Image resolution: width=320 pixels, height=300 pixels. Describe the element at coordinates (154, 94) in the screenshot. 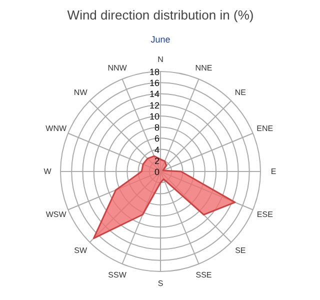

I see `y-tick-label: 14` at that location.